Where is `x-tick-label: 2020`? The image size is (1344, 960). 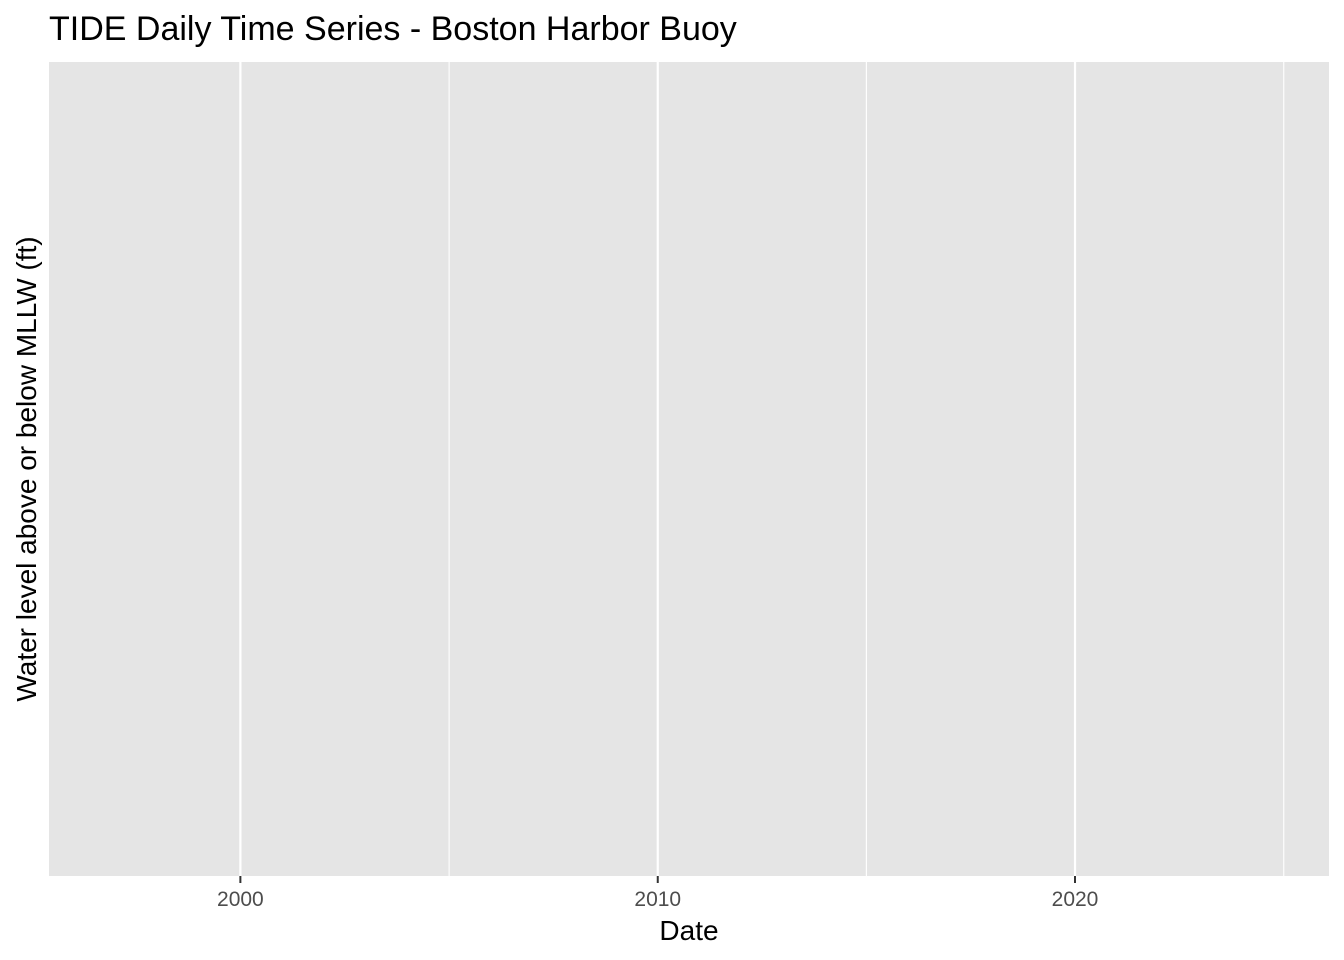 x-tick-label: 2020 is located at coordinates (1075, 899).